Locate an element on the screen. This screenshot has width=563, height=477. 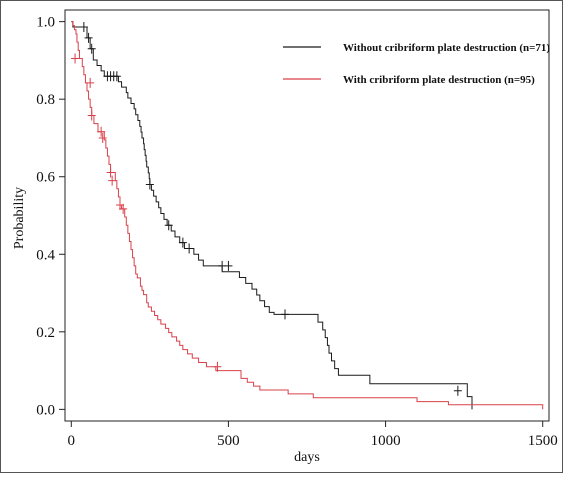
legend-label: With cribriform plate destruction (n=95) is located at coordinates (439, 80).